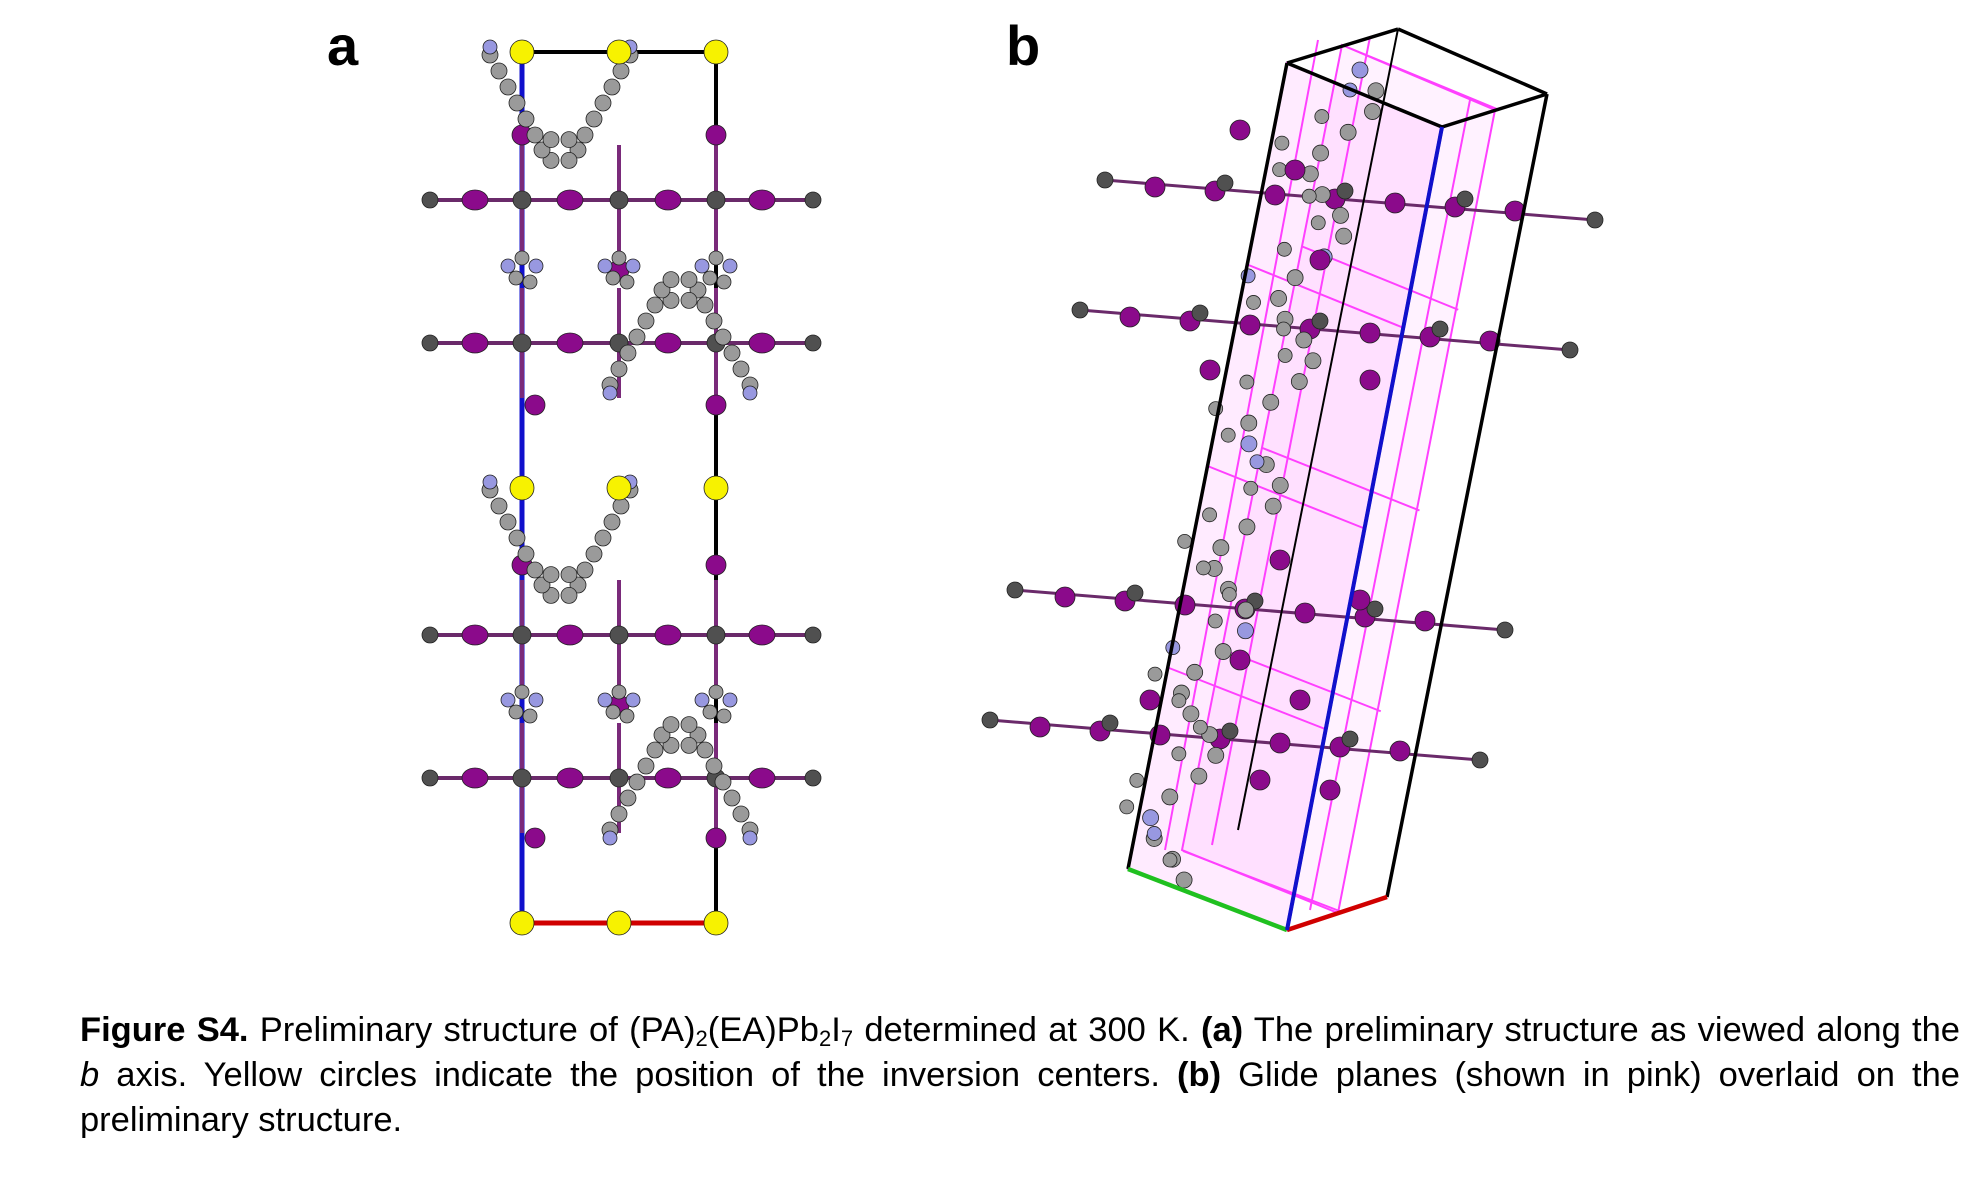 Image resolution: width=1983 pixels, height=1179 pixels. What do you see at coordinates (90, 1075) in the screenshot?
I see `caption-axis: b` at bounding box center [90, 1075].